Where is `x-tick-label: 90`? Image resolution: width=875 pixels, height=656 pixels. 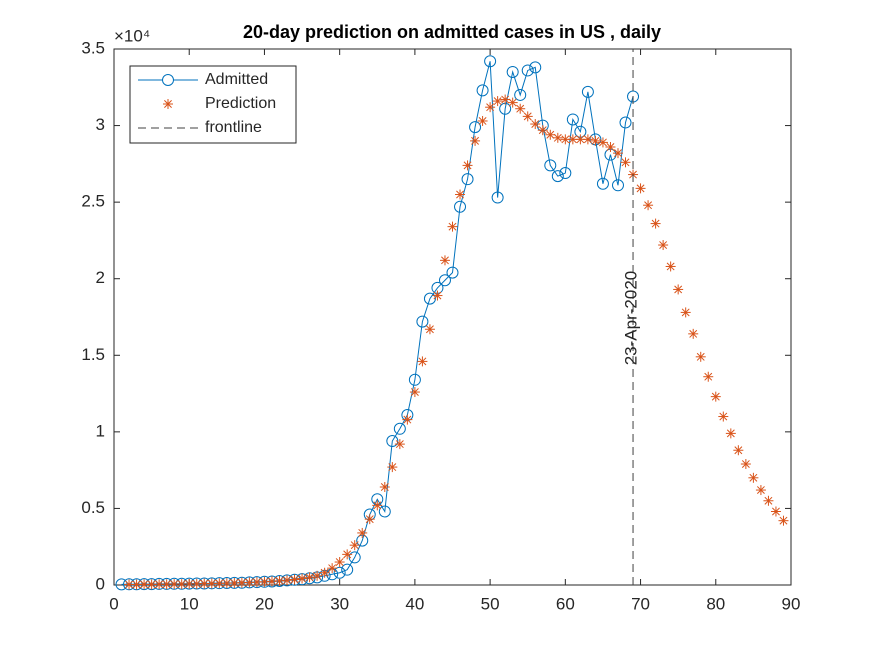
x-tick-label: 90 is located at coordinates (791, 603).